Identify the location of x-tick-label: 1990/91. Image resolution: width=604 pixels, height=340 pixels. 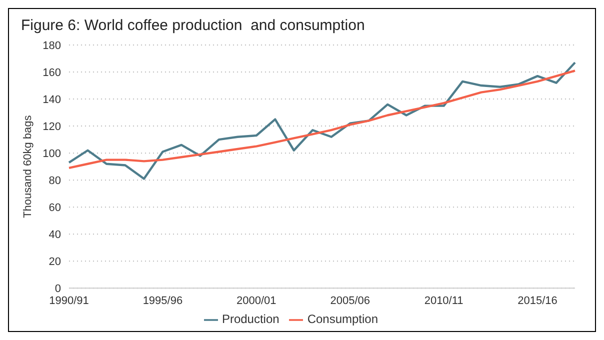
(69, 300).